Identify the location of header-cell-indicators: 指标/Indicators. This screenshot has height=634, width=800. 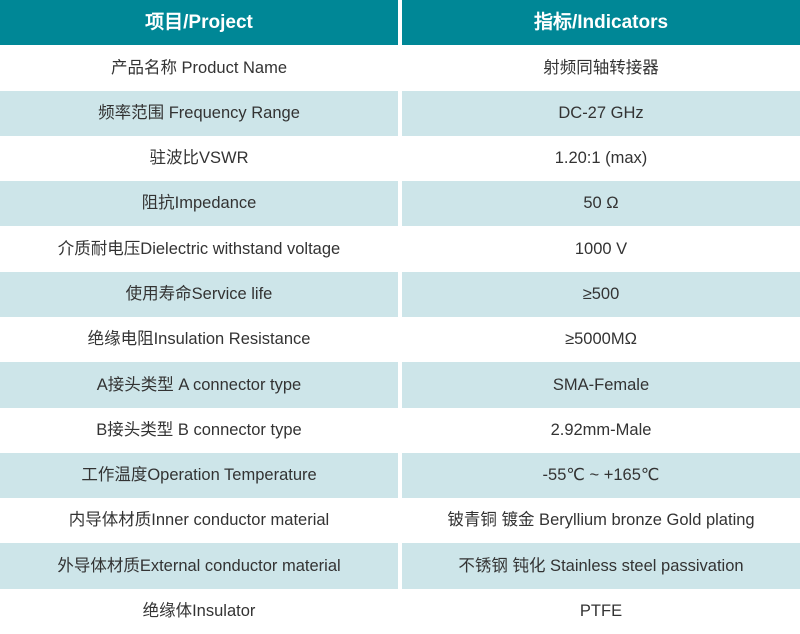
(601, 23).